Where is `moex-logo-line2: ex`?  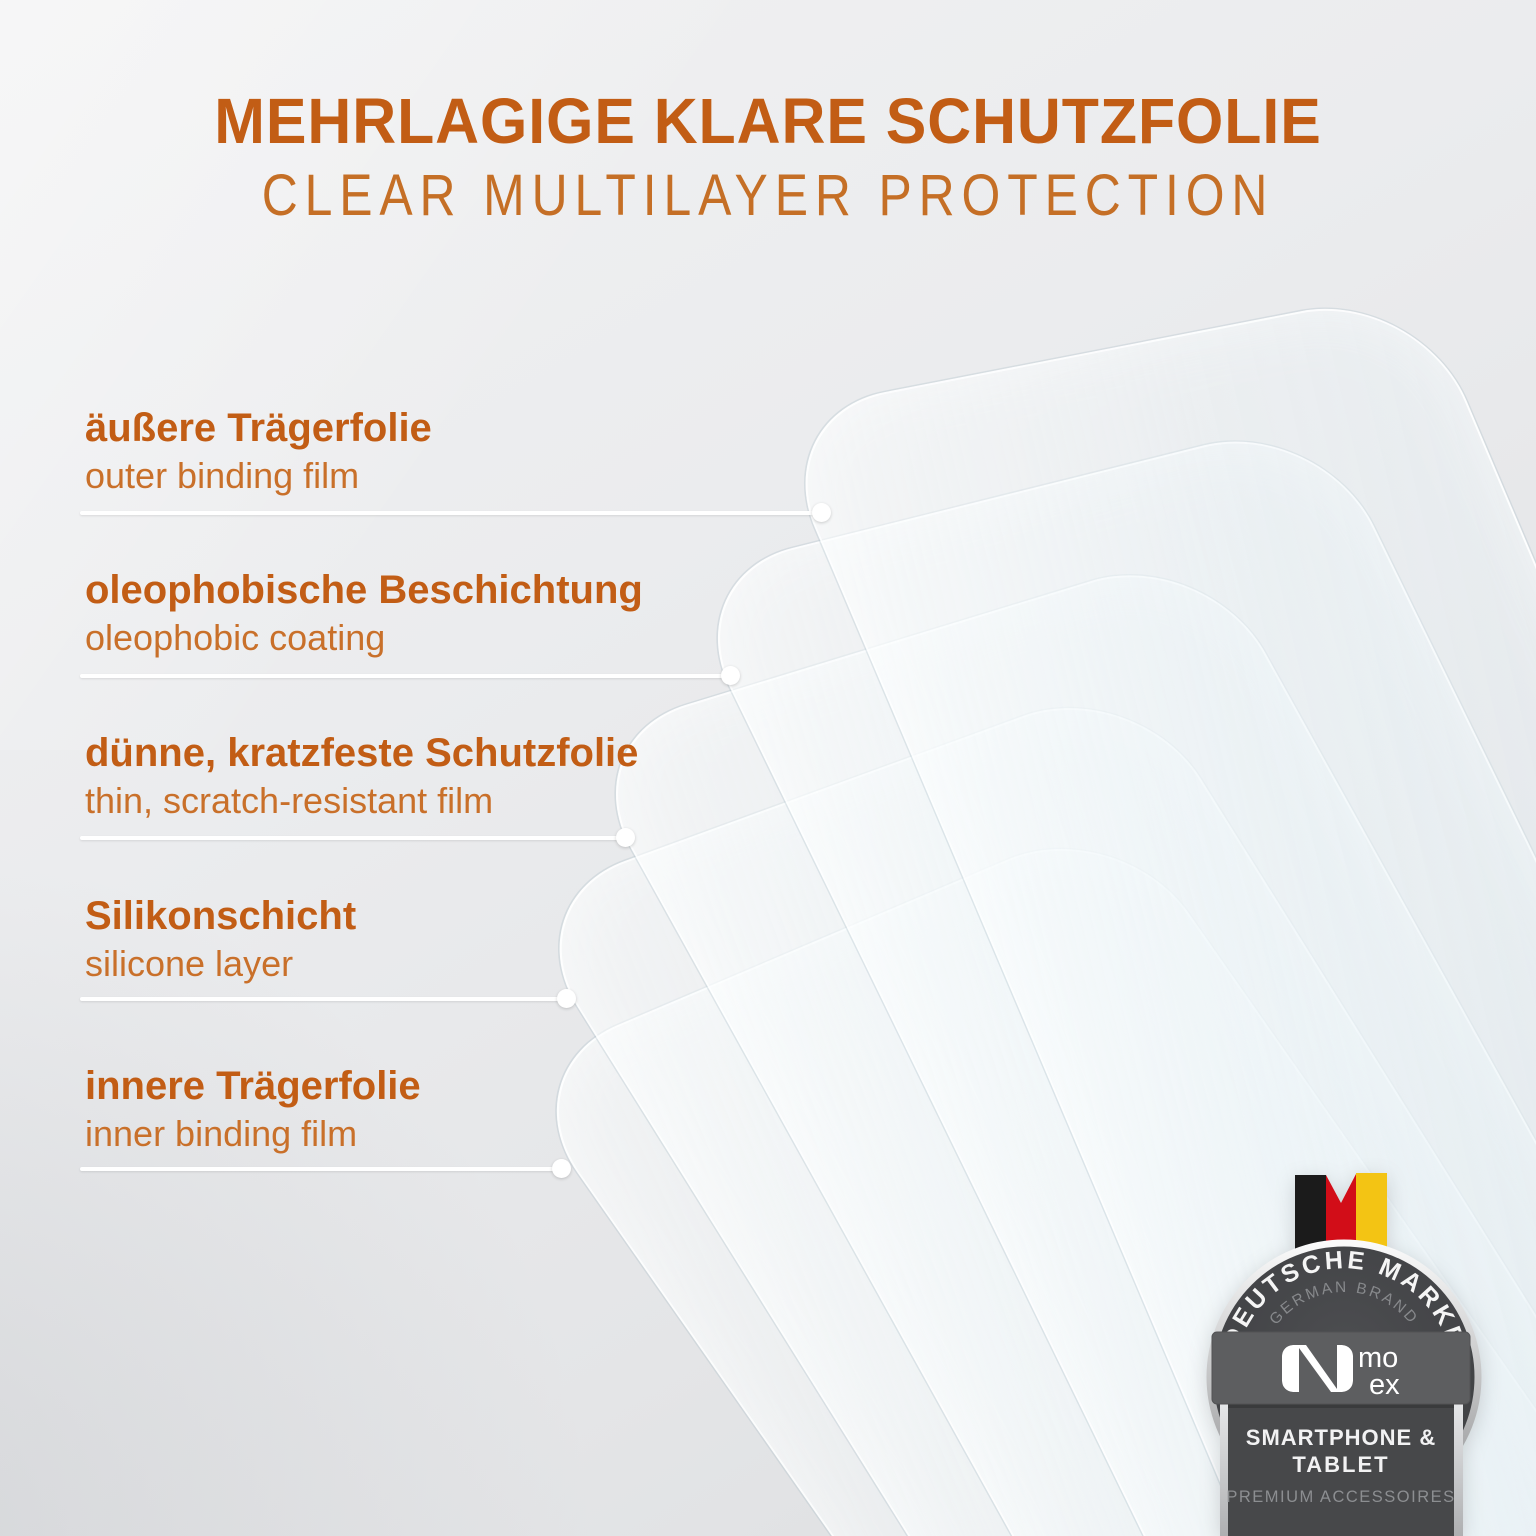 moex-logo-line2: ex is located at coordinates (1384, 1385).